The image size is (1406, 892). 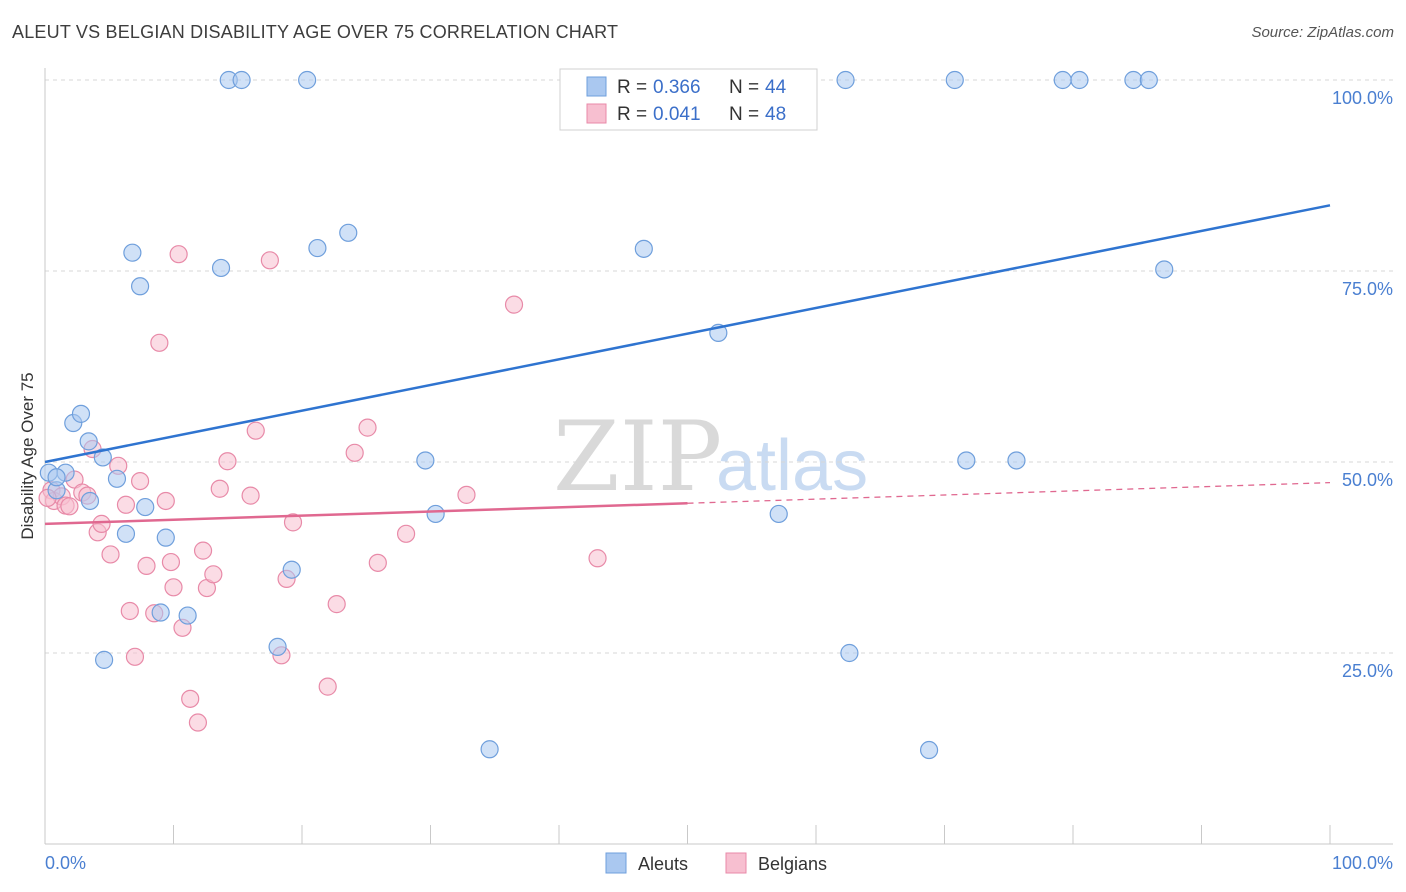 I want to click on y-tick-label: 50.0%, so click(x=1367, y=480).